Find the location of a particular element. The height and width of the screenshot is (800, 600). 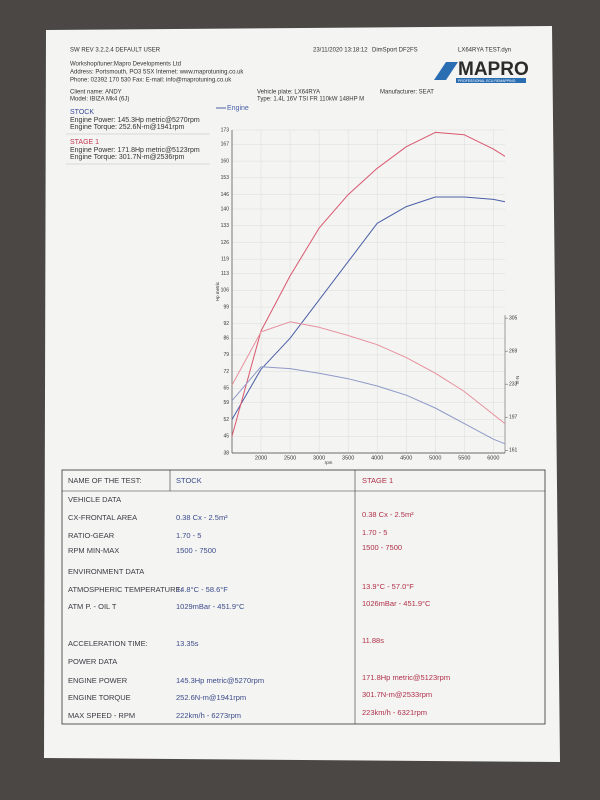

x-tick-label: 6000 is located at coordinates (493, 458).